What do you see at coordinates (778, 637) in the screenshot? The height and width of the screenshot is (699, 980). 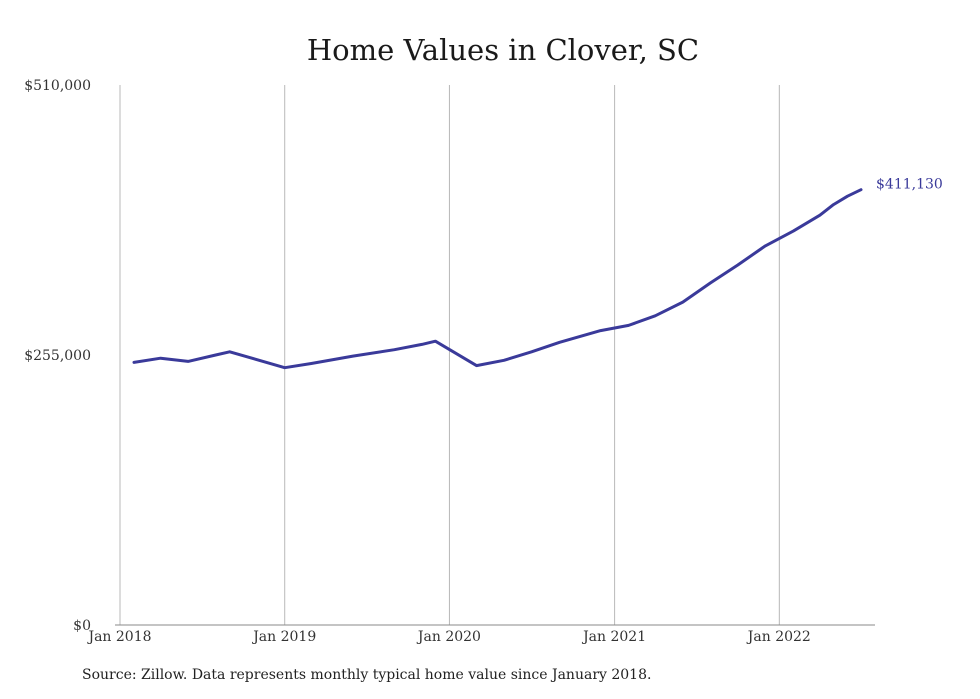 I see `x-tick-label: Jan 2022` at bounding box center [778, 637].